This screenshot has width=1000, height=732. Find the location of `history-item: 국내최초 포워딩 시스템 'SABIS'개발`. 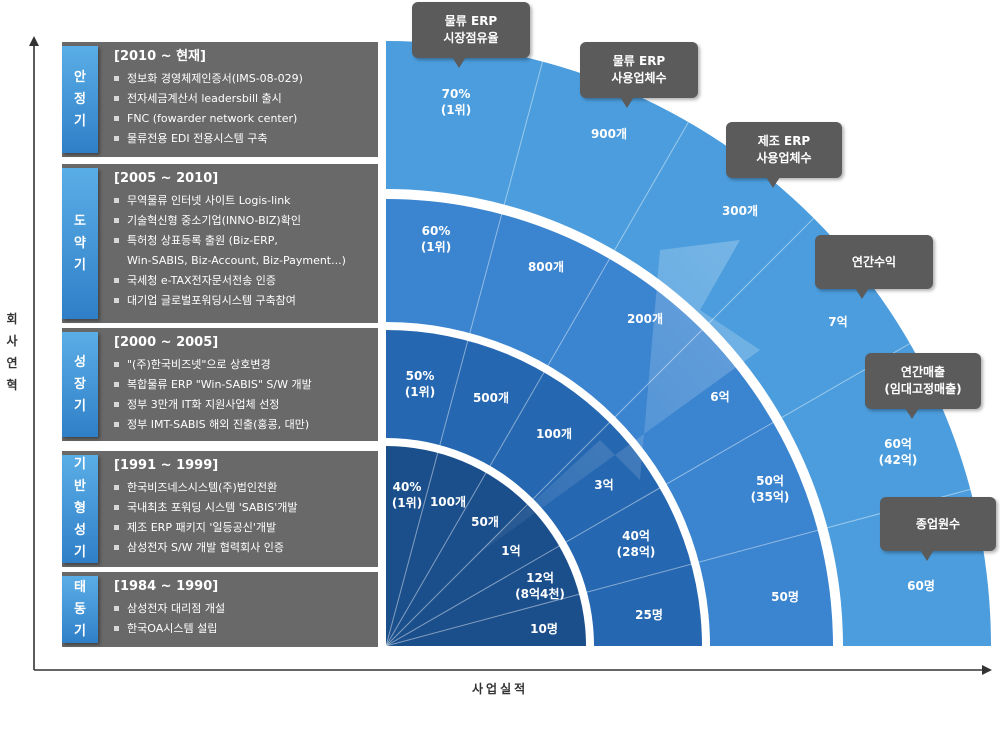

history-item: 국내최초 포워딩 시스템 'SABIS'개발 is located at coordinates (243, 508).